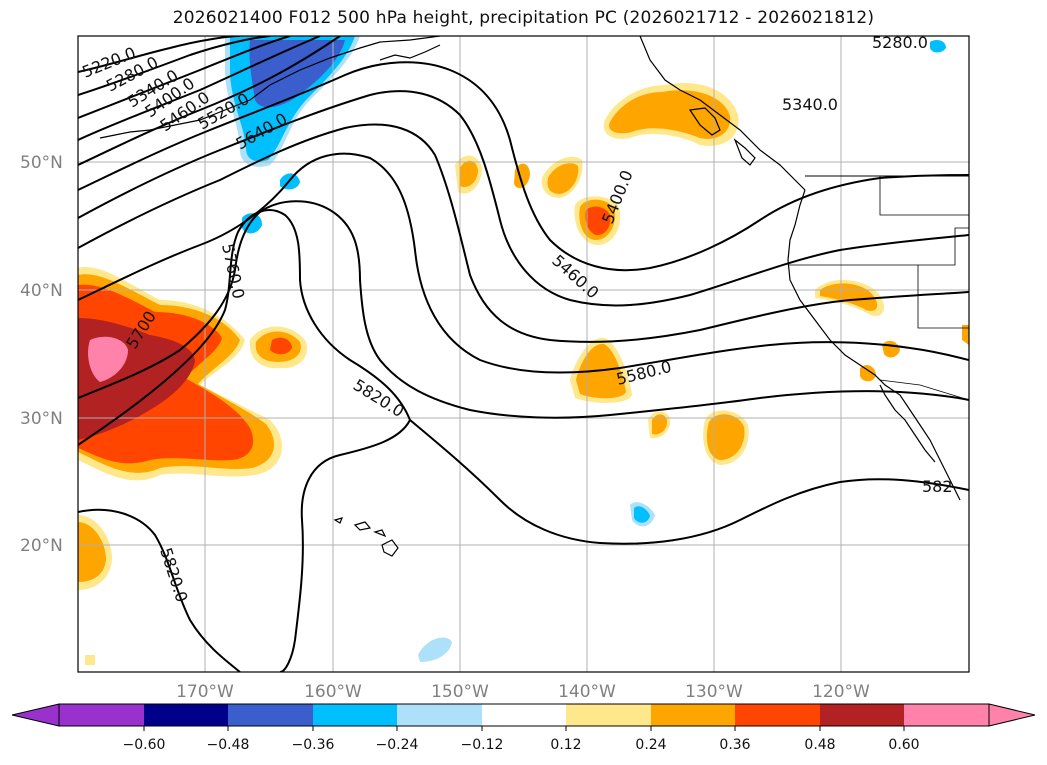 This screenshot has height=765, width=1047. What do you see at coordinates (819, 745) in the screenshot?
I see `colorbar-tick: 0.48` at bounding box center [819, 745].